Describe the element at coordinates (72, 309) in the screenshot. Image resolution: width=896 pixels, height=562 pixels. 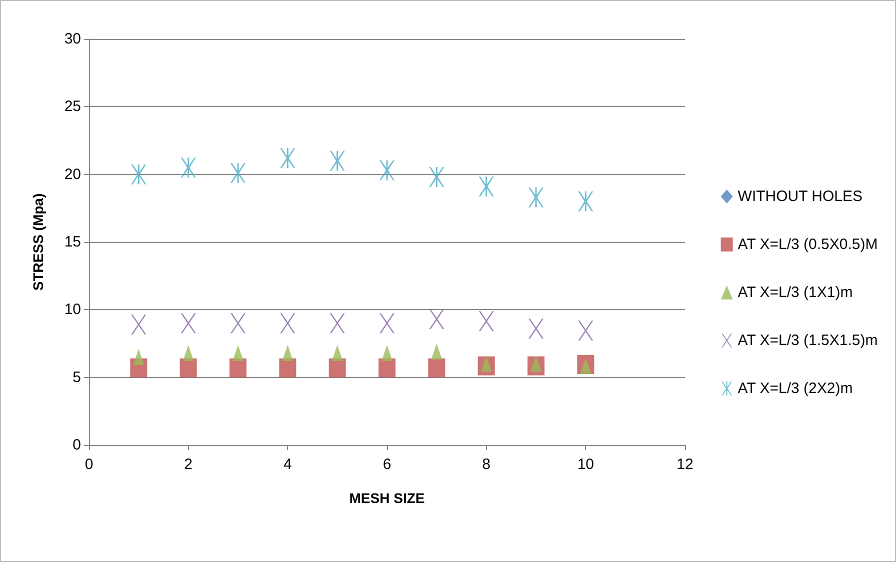
I see `y-tick-label: 10` at that location.